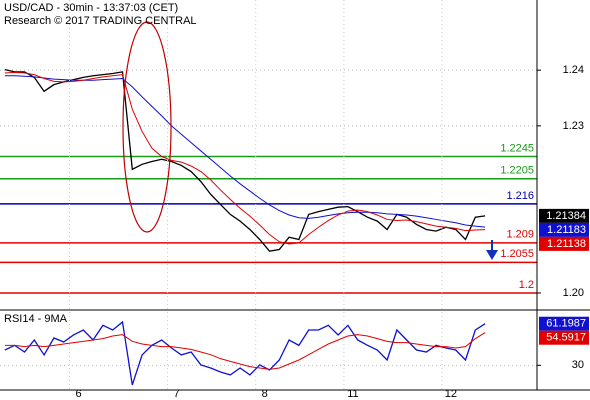 The height and width of the screenshot is (400, 590). What do you see at coordinates (517, 254) in the screenshot?
I see `level-label: 1.2055` at bounding box center [517, 254].